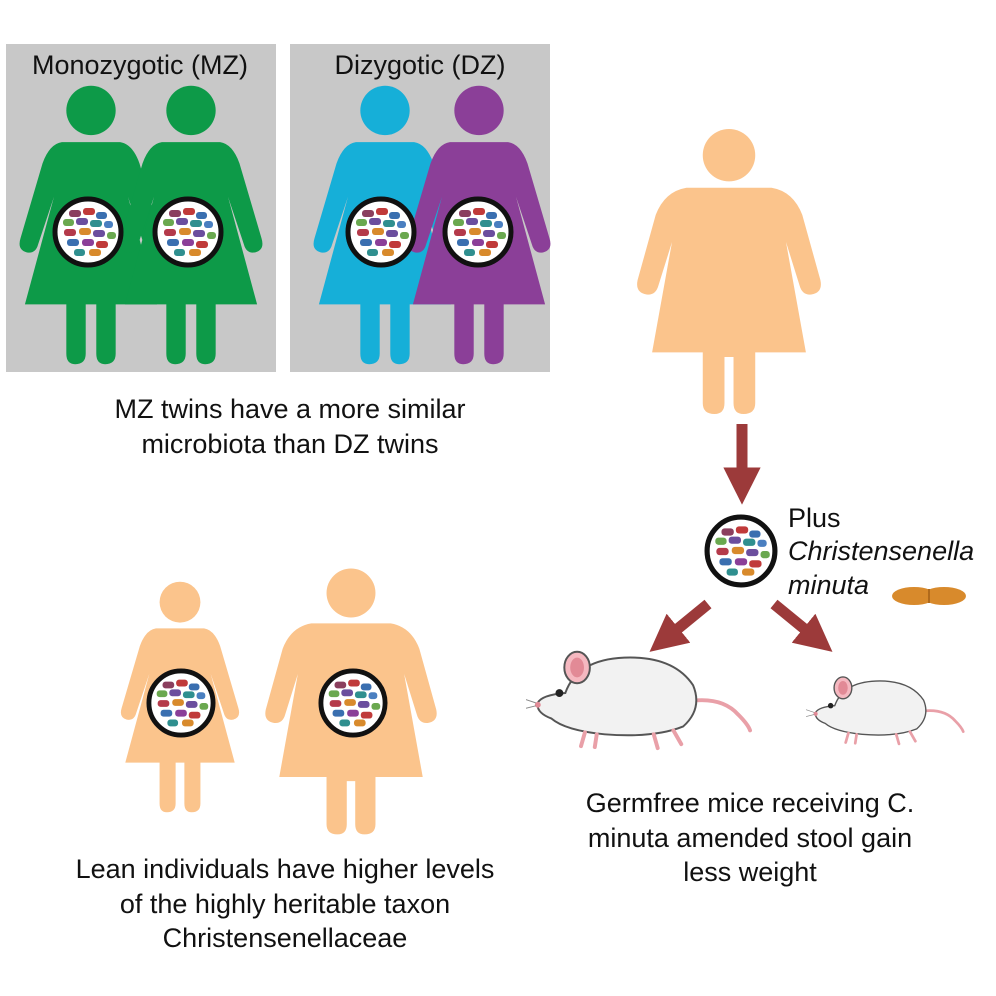 The height and width of the screenshot is (996, 996). Describe the element at coordinates (285, 938) in the screenshot. I see `lean-caption-line: Christensenellaceae` at that location.